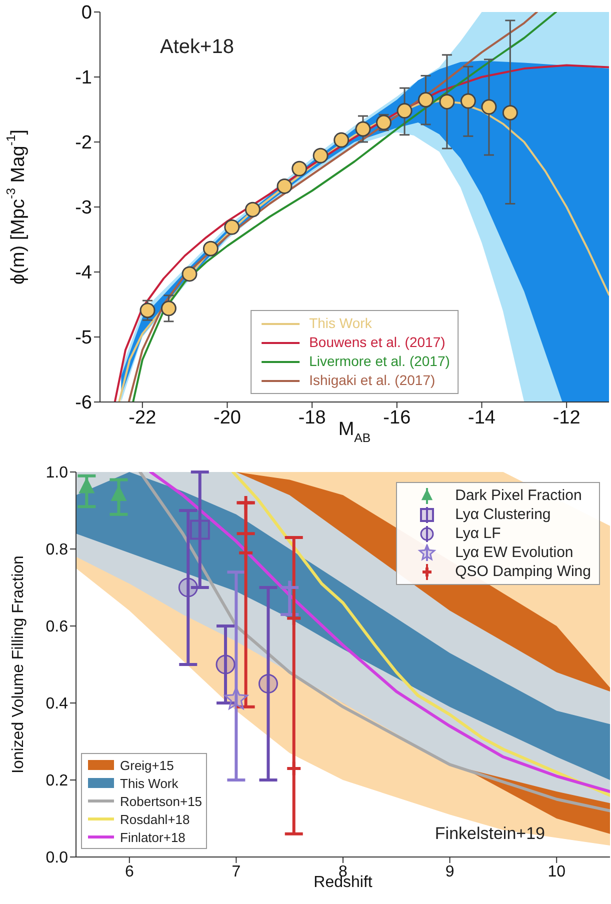 The width and height of the screenshot is (611, 904). I want to click on x-tick-label: -12, so click(566, 417).